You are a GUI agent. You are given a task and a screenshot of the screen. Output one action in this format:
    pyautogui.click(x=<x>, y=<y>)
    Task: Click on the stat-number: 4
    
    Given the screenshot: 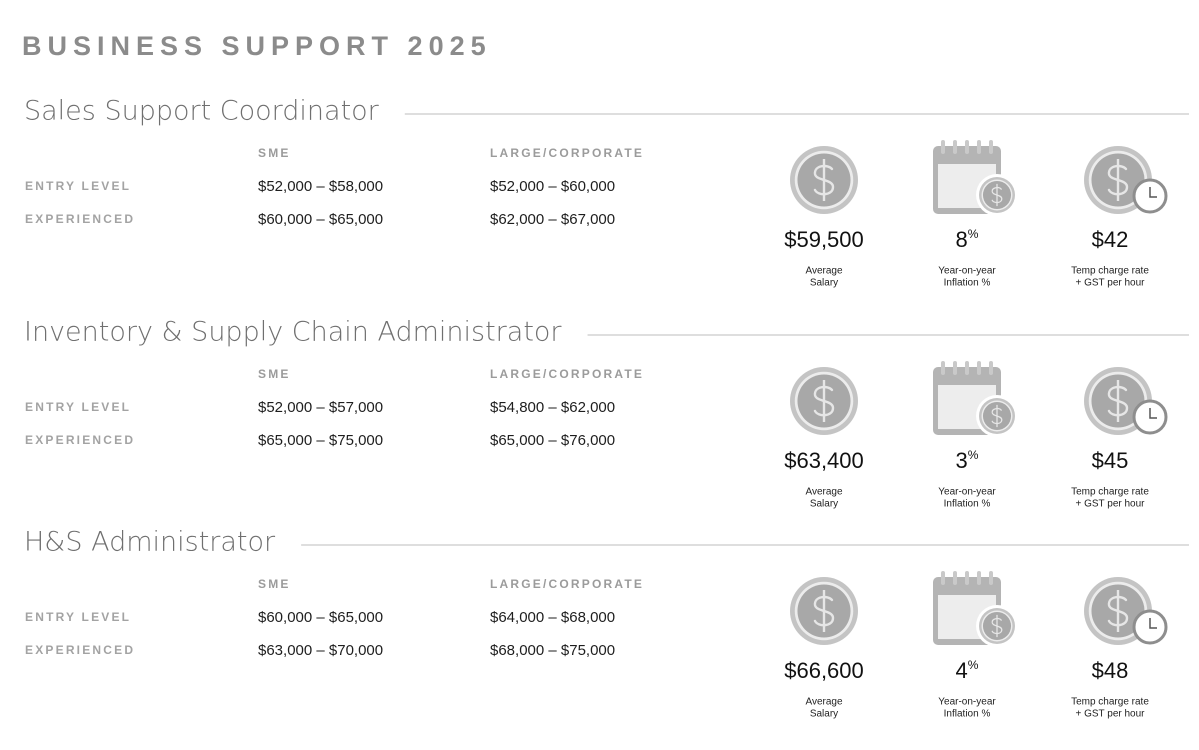 What is the action you would take?
    pyautogui.click(x=962, y=670)
    